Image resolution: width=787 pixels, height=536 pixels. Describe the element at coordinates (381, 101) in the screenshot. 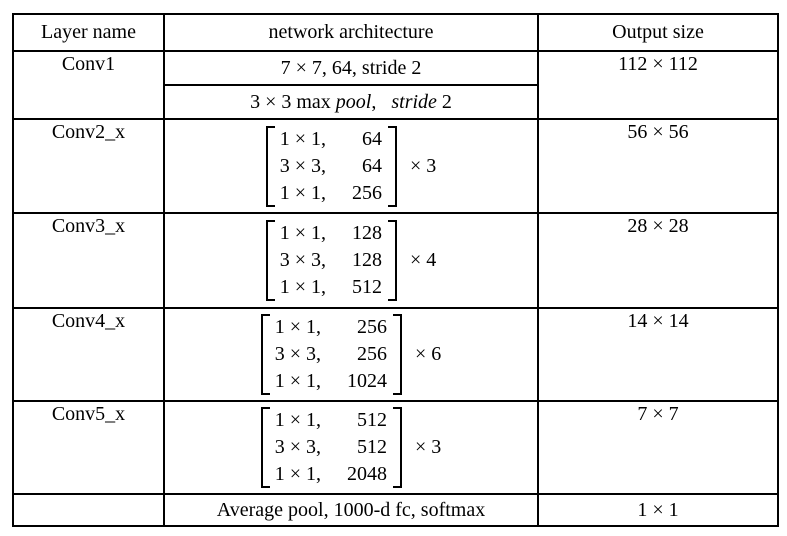

I see `arch-text: ,` at that location.